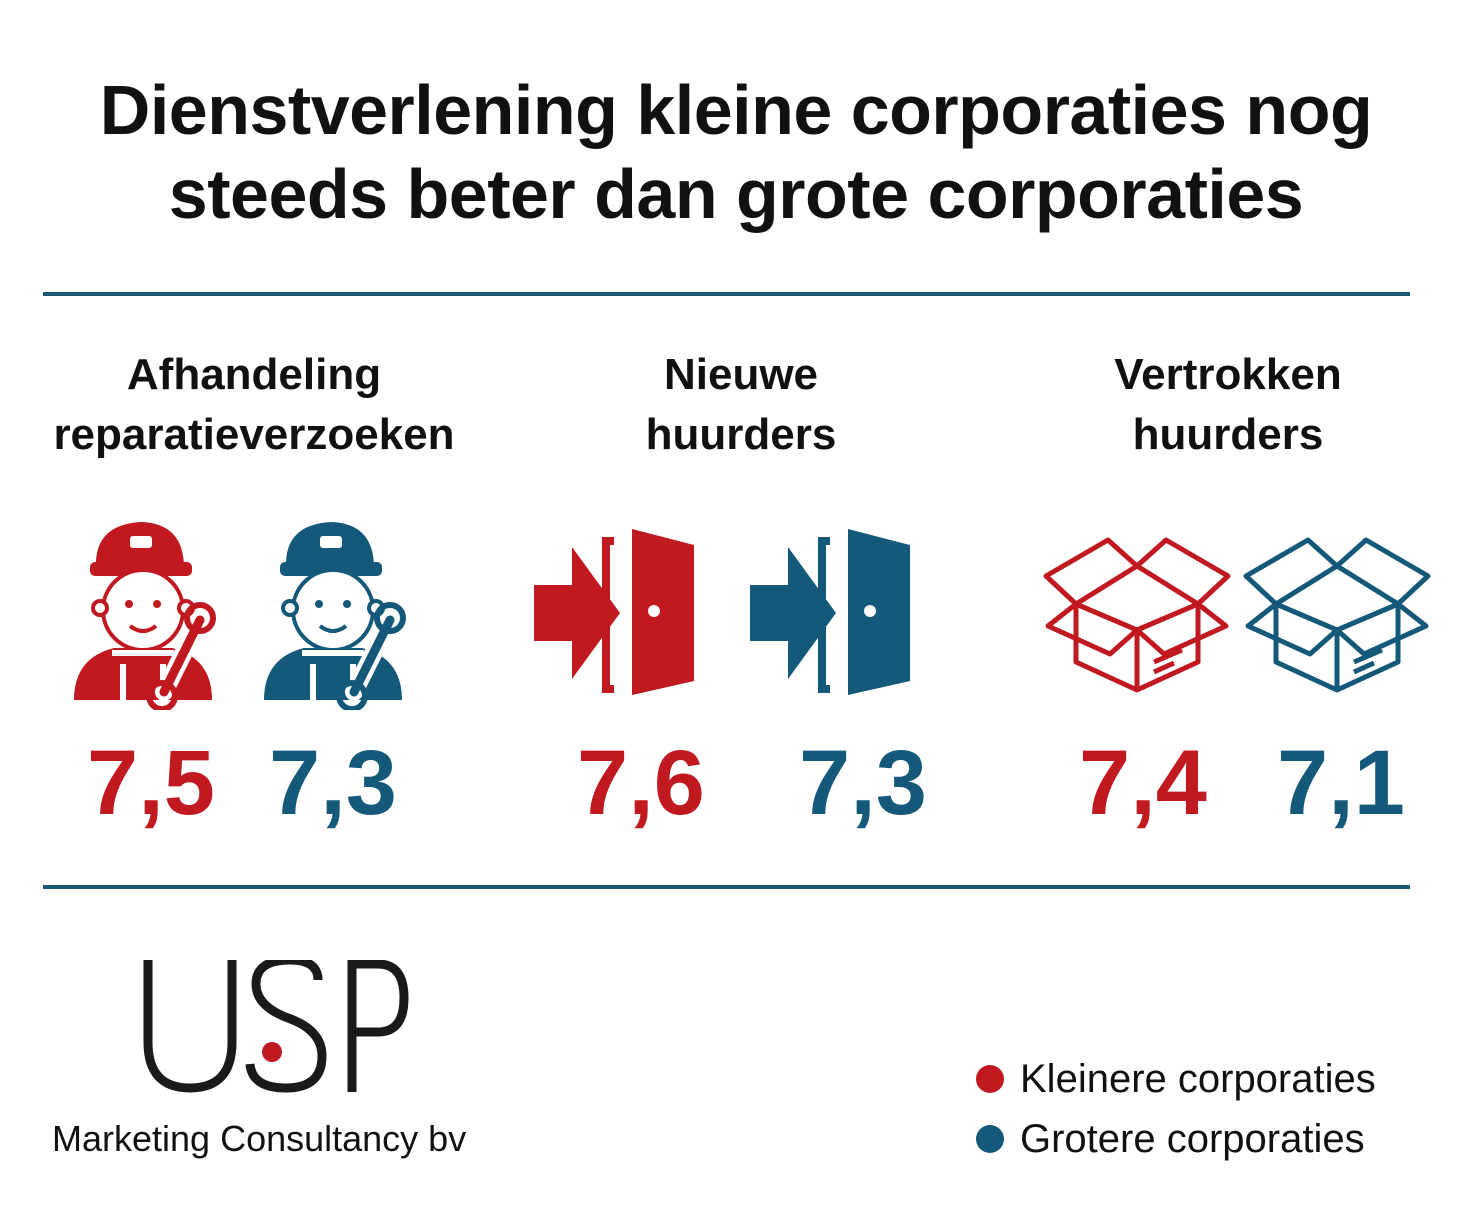  What do you see at coordinates (1192, 1138) in the screenshot?
I see `legend-label: Grotere corporaties` at bounding box center [1192, 1138].